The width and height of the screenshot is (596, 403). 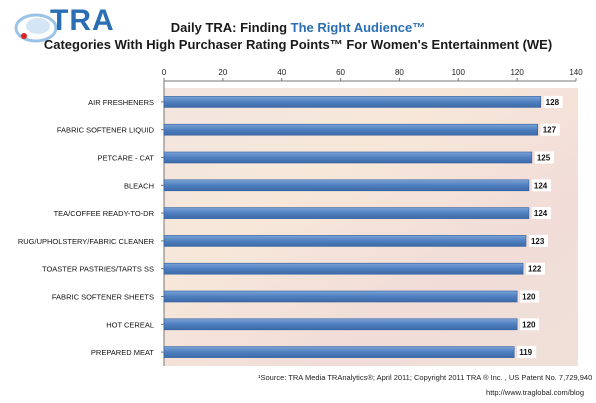 I want to click on logo-text: TRA, so click(x=82, y=20).